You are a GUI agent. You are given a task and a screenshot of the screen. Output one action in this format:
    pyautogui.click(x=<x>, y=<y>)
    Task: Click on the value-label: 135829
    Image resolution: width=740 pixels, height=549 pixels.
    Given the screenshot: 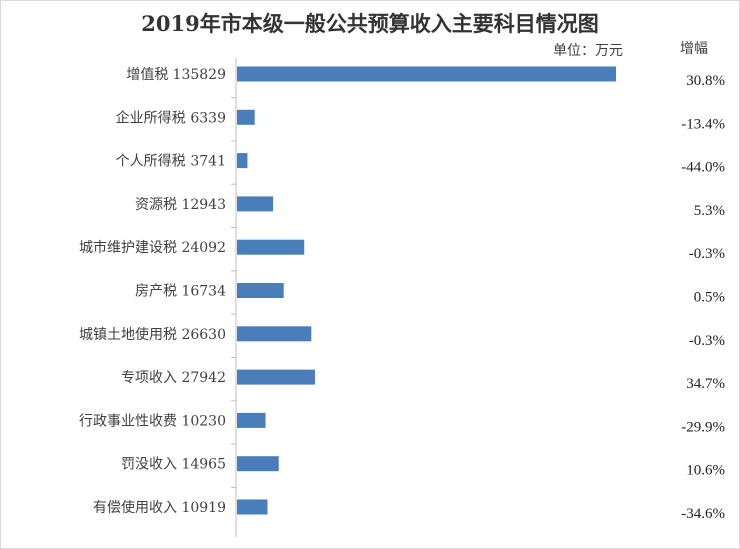 What is the action you would take?
    pyautogui.click(x=199, y=75)
    